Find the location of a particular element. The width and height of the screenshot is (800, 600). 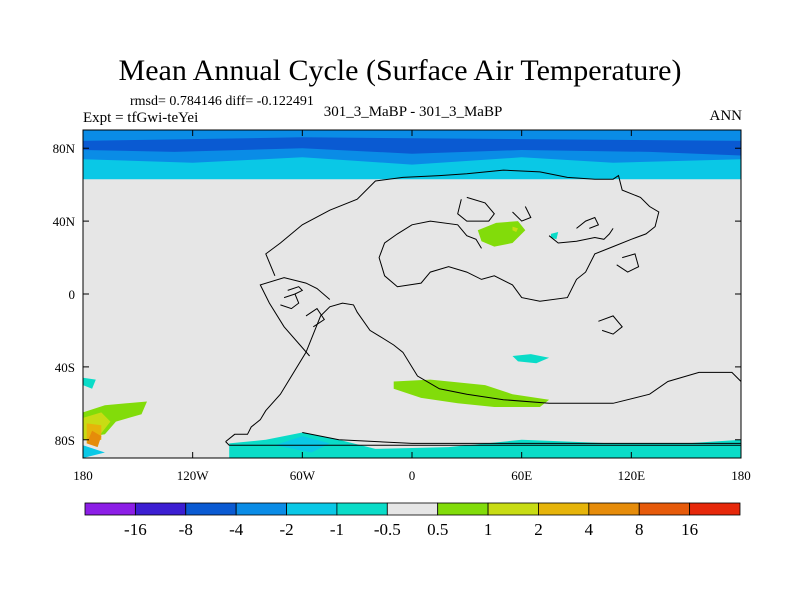

y-axis-labels: 80N 40N 0 40S 80S is located at coordinates (64, 294).